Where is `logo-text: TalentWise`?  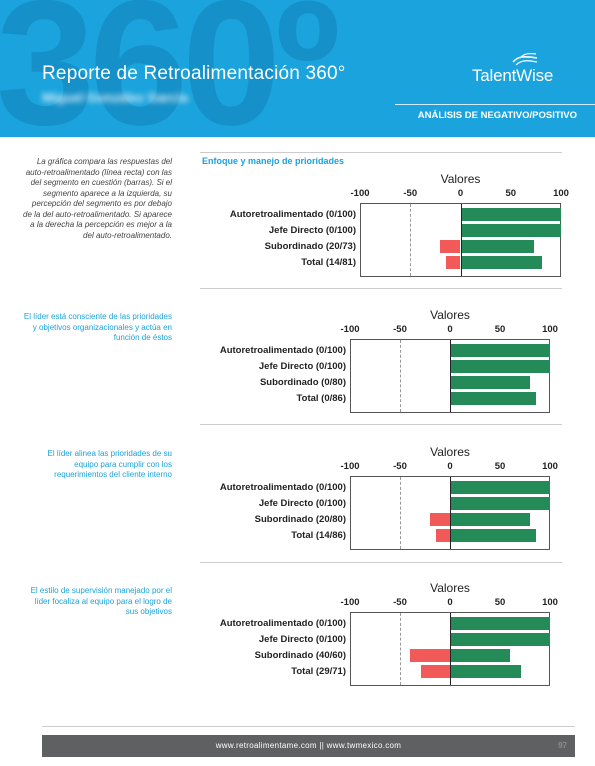
logo-text: TalentWise is located at coordinates (513, 75).